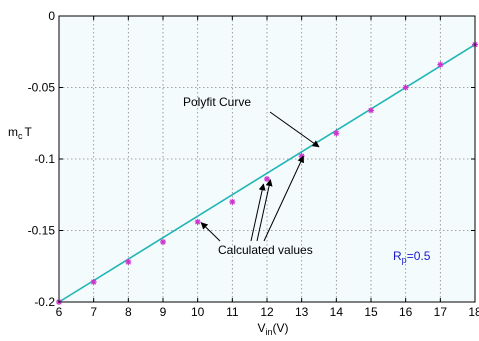  What do you see at coordinates (371, 312) in the screenshot?
I see `x-tick-label: 15` at bounding box center [371, 312].